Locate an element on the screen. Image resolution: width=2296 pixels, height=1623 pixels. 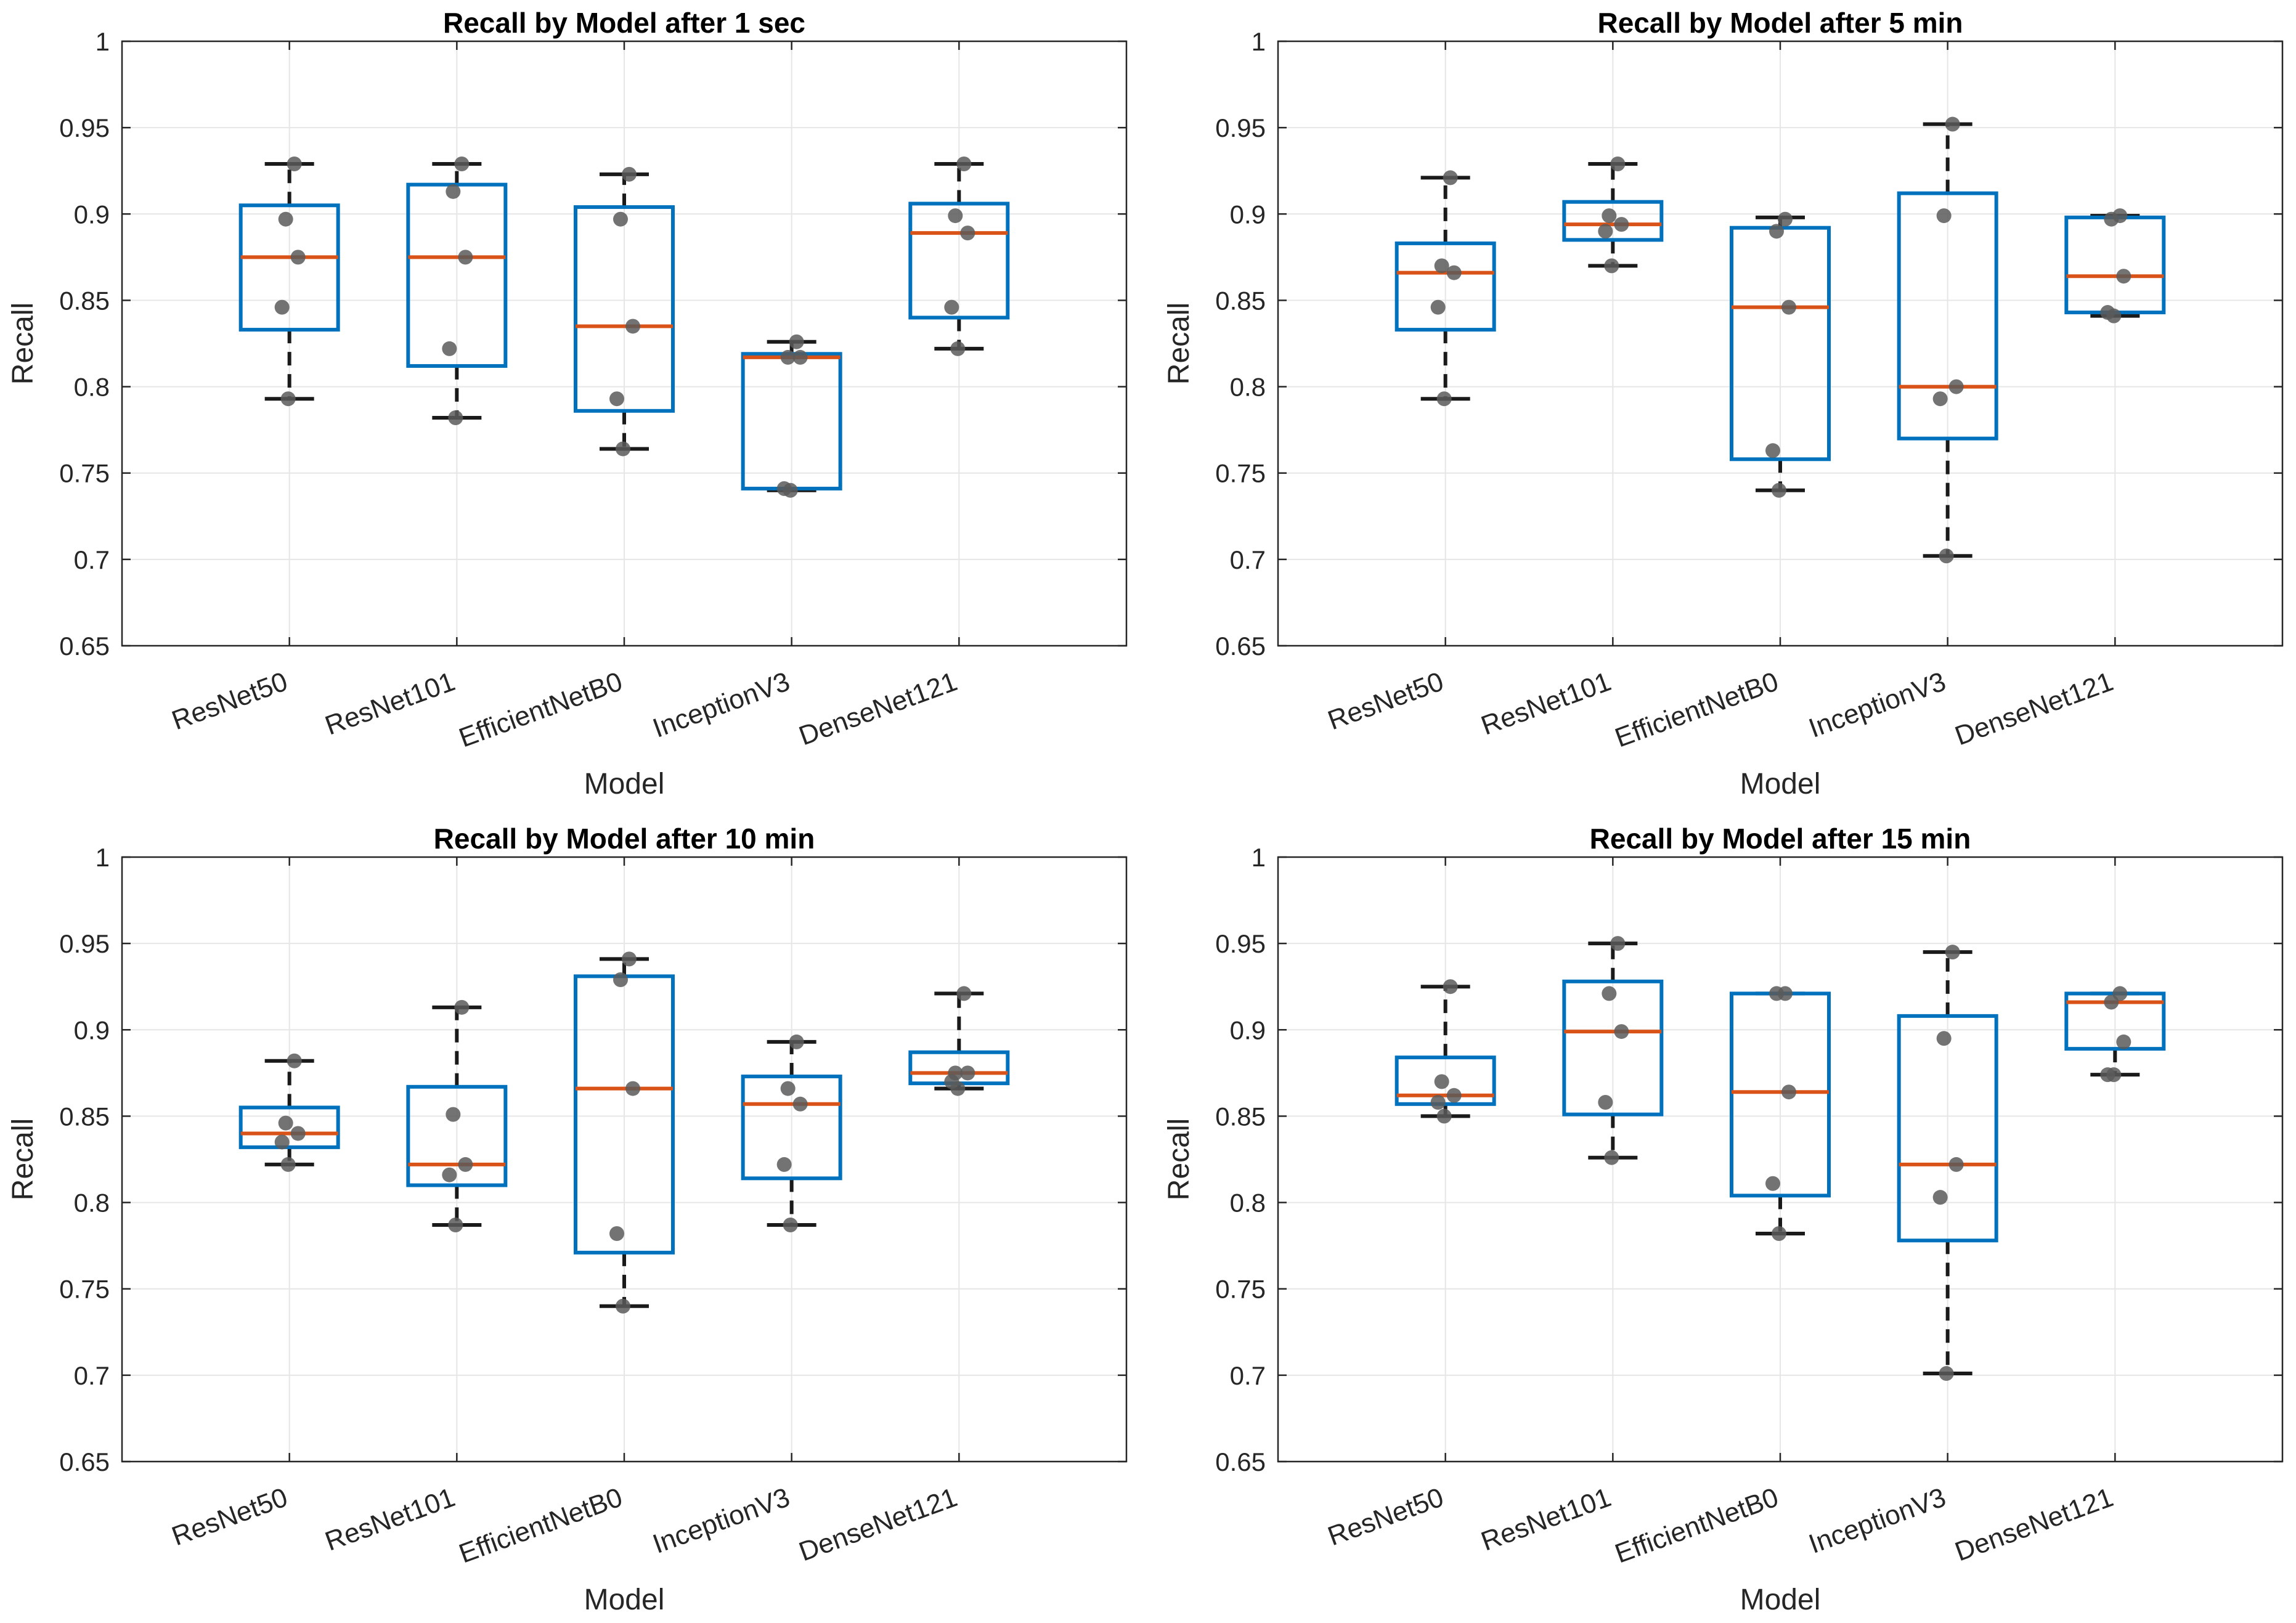
y-tick-label: 0.75 is located at coordinates (1240, 473).